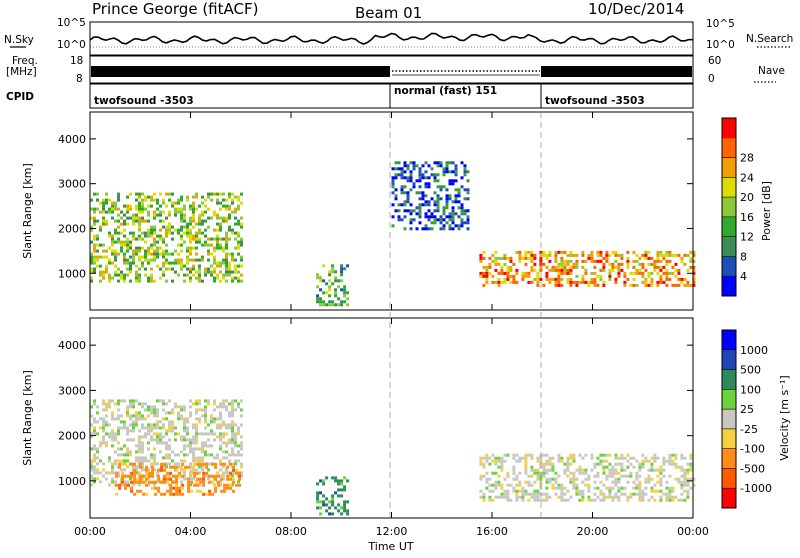 This screenshot has height=558, width=800. I want to click on nsky-scale-top: 10^5, so click(71, 23).